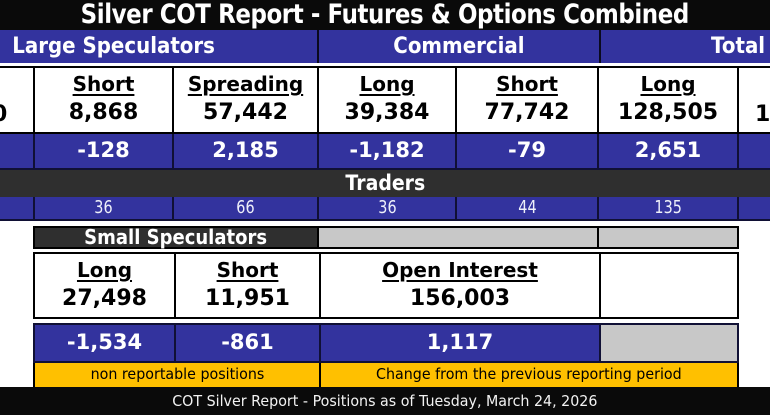 This screenshot has height=415, width=770. I want to click on change-ls-short: -128, so click(104, 151).